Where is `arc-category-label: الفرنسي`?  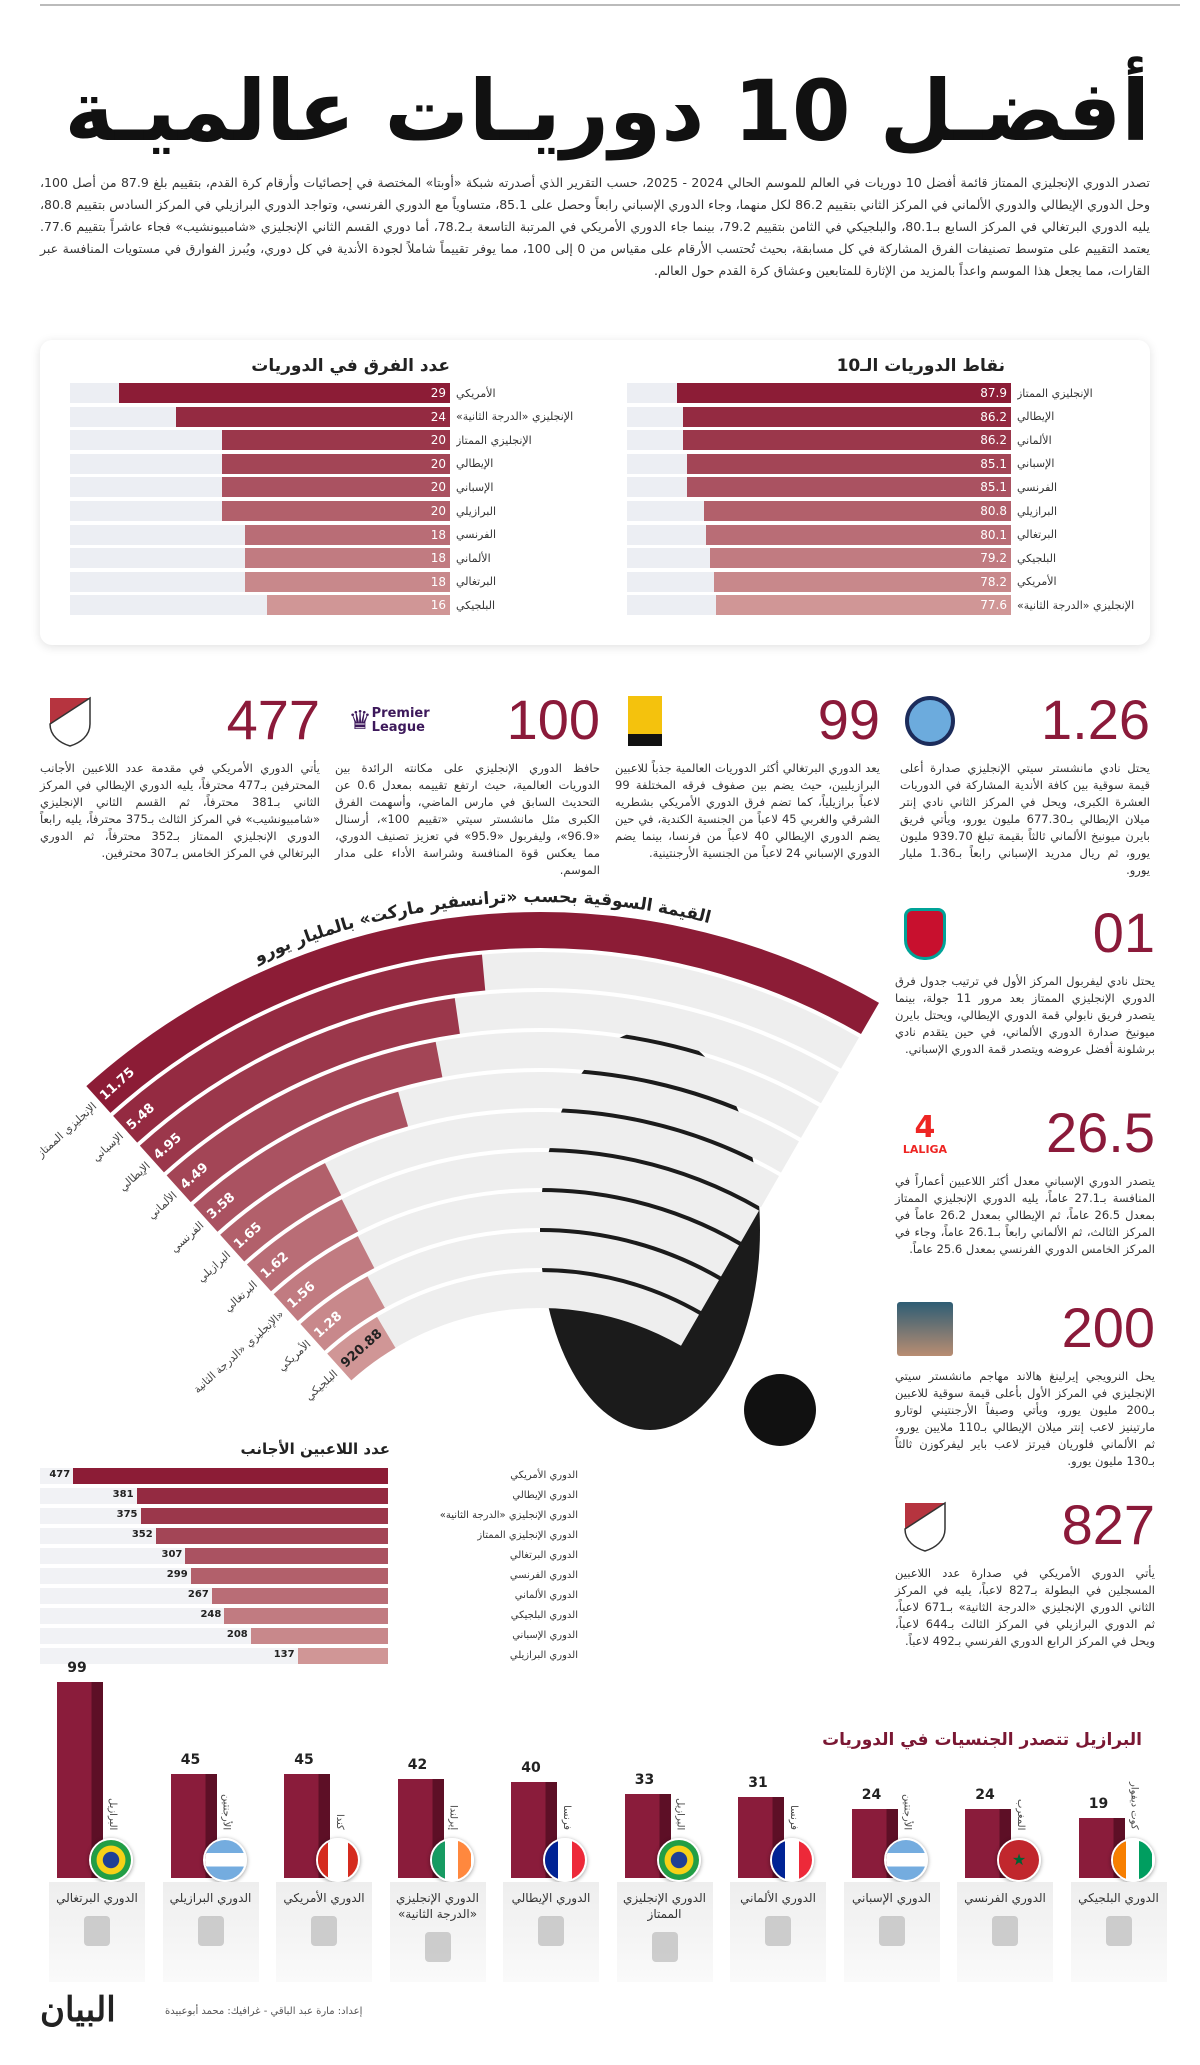
arc-category-label: الفرنسي is located at coordinates (187, 1237).